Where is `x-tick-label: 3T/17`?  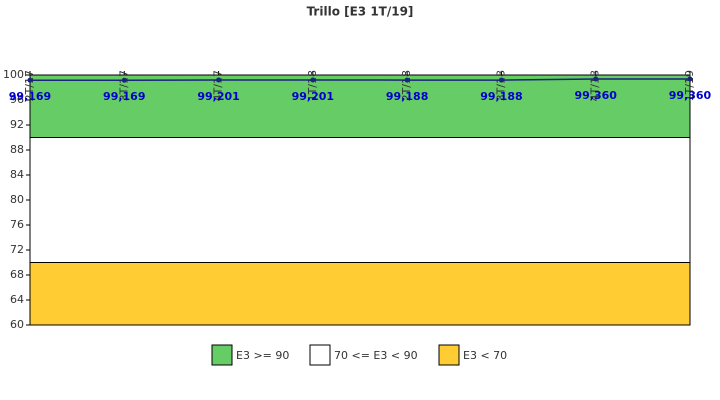
x-tick-label: 3T/17 is located at coordinates (123, 85).